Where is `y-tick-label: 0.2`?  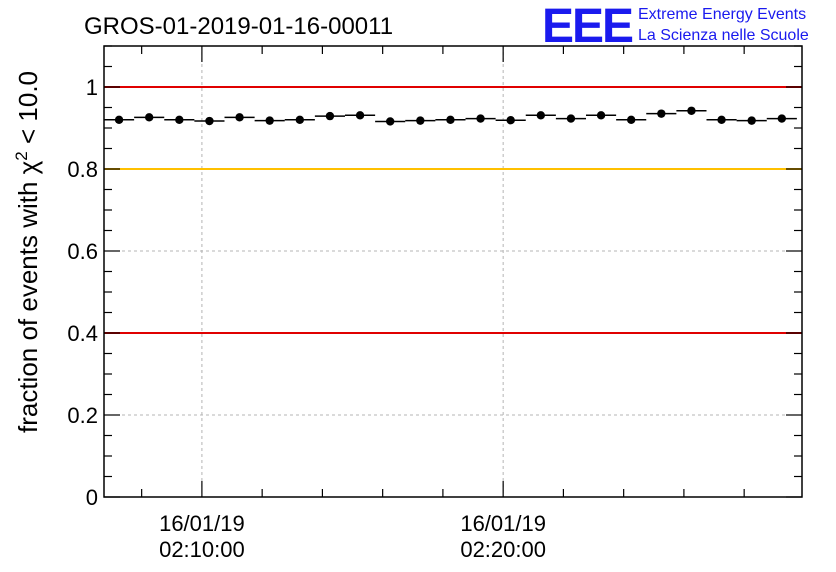 y-tick-label: 0.2 is located at coordinates (82, 415).